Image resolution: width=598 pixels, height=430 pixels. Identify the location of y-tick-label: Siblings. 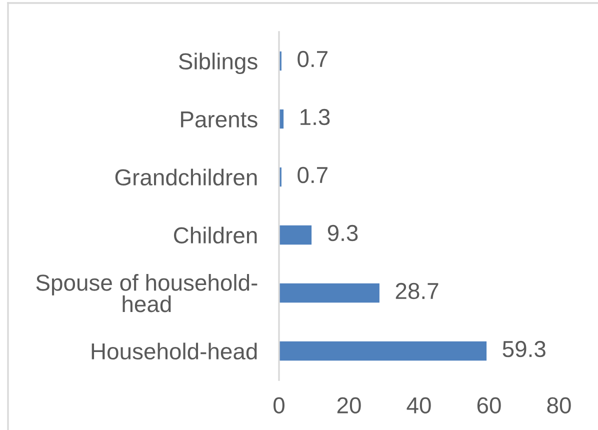
(218, 63).